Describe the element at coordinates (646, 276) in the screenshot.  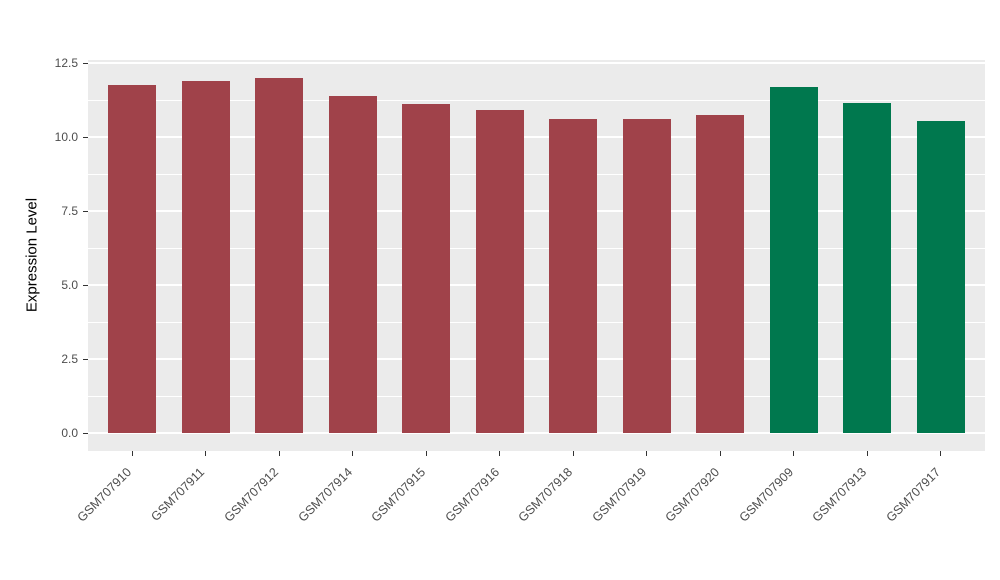
I see `bar-GSM707919` at that location.